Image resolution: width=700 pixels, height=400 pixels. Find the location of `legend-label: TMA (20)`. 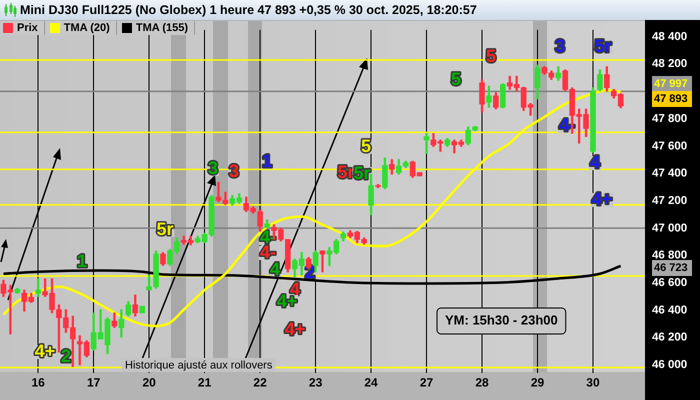

legend-label: TMA (20) is located at coordinates (87, 28).